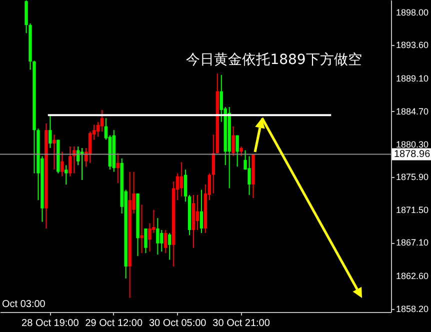 Image resolution: width=431 pixels, height=332 pixels. Describe the element at coordinates (412, 111) in the screenshot. I see `y-tick-label: 1884.70` at that location.